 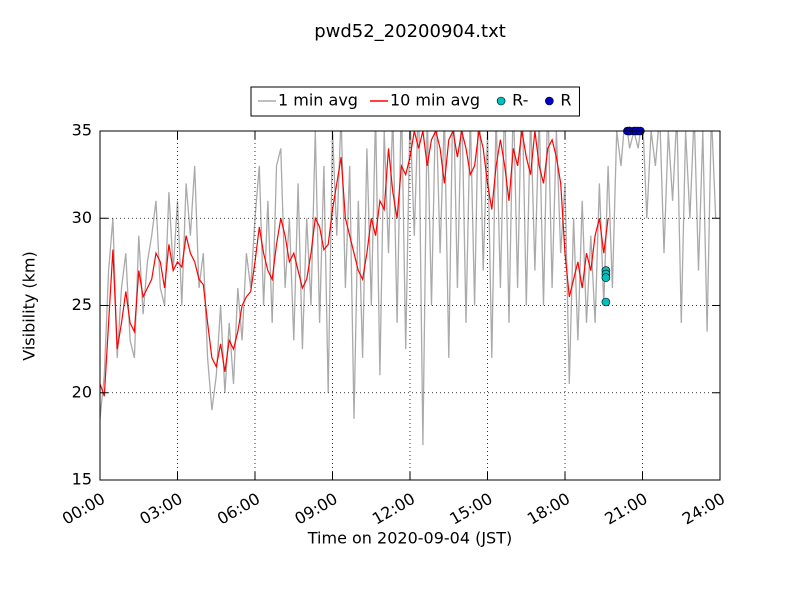 I want to click on legend-label: R-, so click(x=520, y=100).